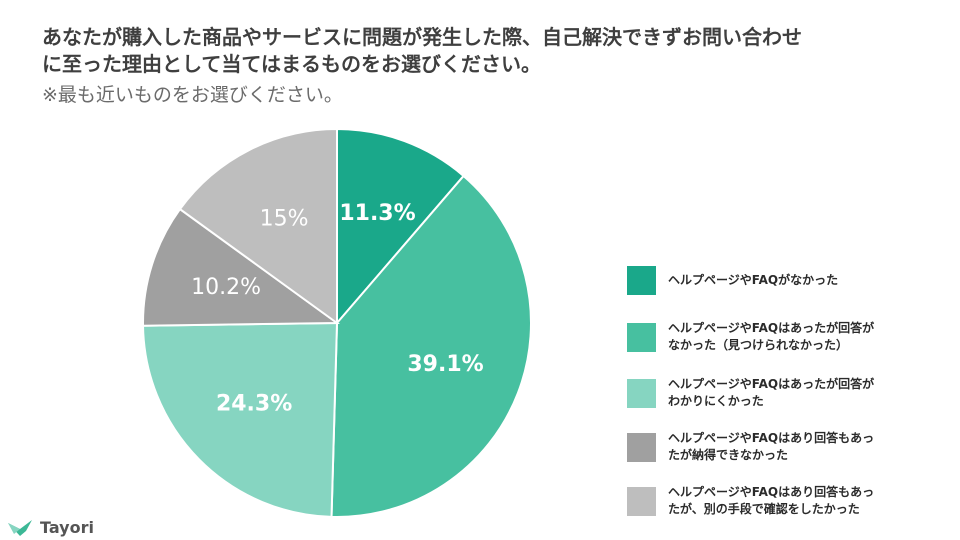 This screenshot has width=960, height=540. What do you see at coordinates (753, 280) in the screenshot?
I see `legend-label-line-1: ヘルプページやFAQがなかった` at bounding box center [753, 280].